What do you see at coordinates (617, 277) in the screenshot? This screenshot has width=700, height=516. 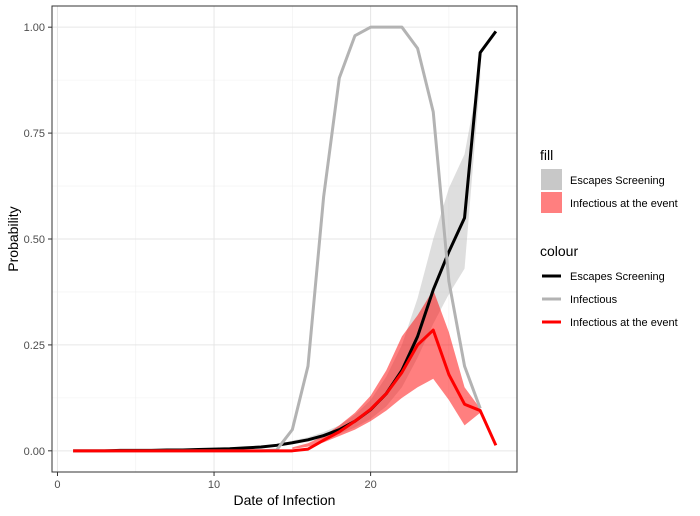 I see `legend-colour-label: Escapes Screening` at bounding box center [617, 277].